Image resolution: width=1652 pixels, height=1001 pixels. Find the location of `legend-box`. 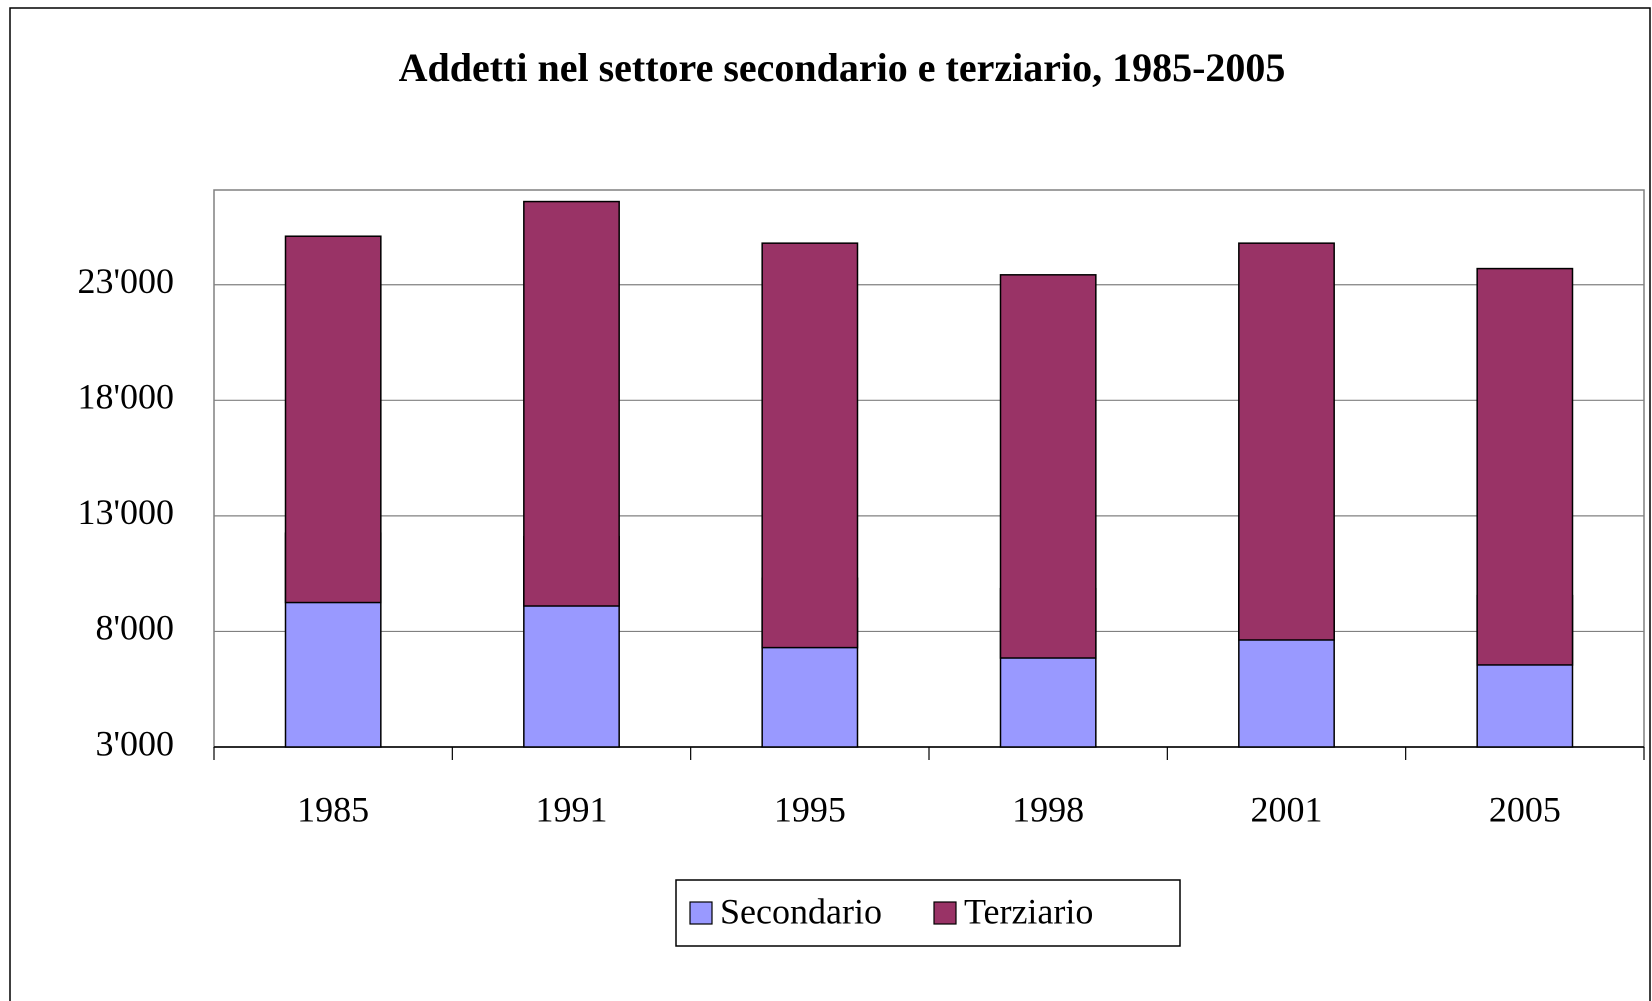

legend-box is located at coordinates (928, 913).